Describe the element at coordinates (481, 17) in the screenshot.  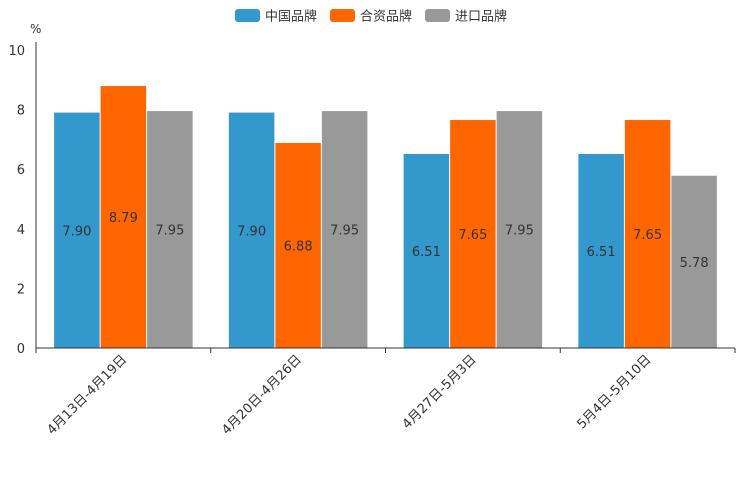
I see `legend-label: 进口品牌` at that location.